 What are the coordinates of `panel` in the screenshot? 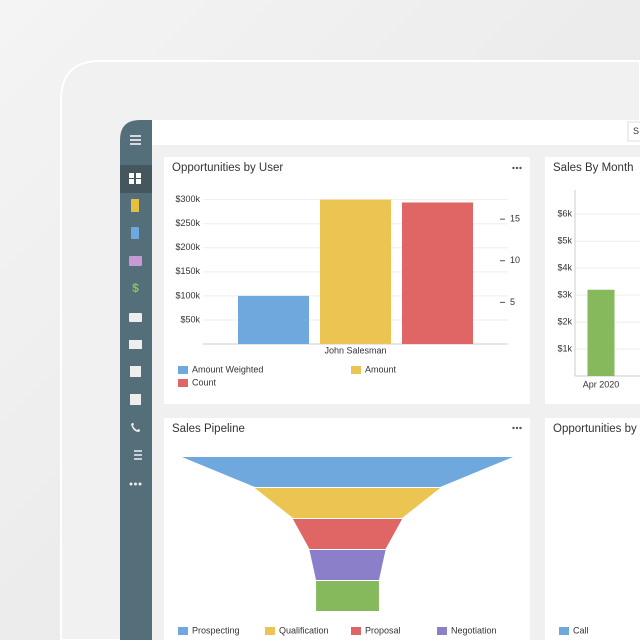 It's located at (592, 529).